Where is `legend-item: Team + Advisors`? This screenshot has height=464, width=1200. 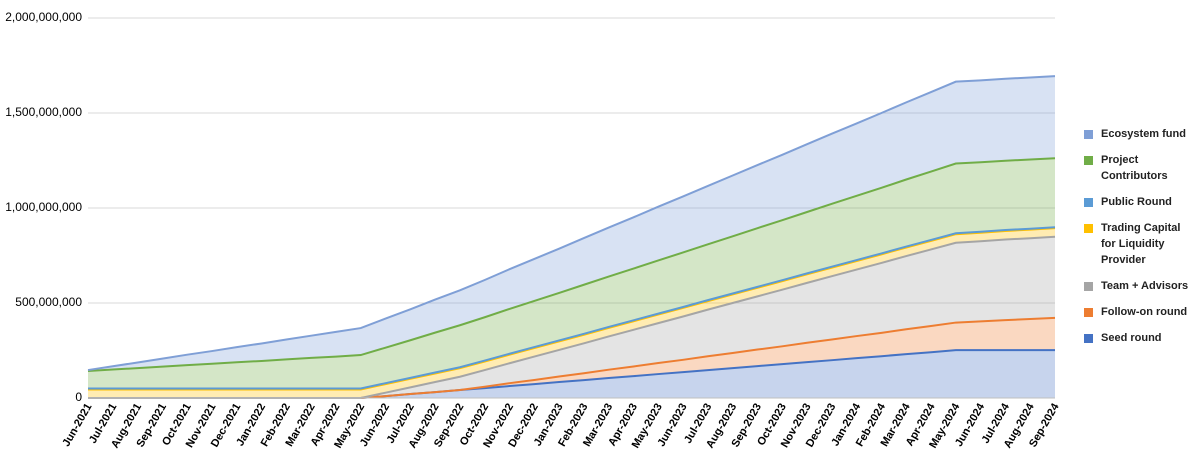
legend-item: Team + Advisors is located at coordinates (1140, 286).